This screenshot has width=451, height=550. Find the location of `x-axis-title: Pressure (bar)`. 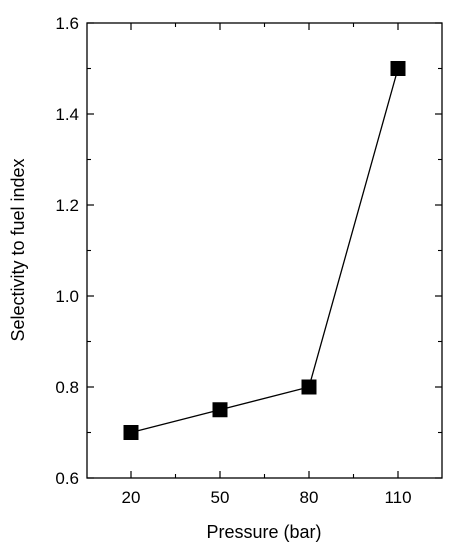

x-axis-title: Pressure (bar) is located at coordinates (263, 532).